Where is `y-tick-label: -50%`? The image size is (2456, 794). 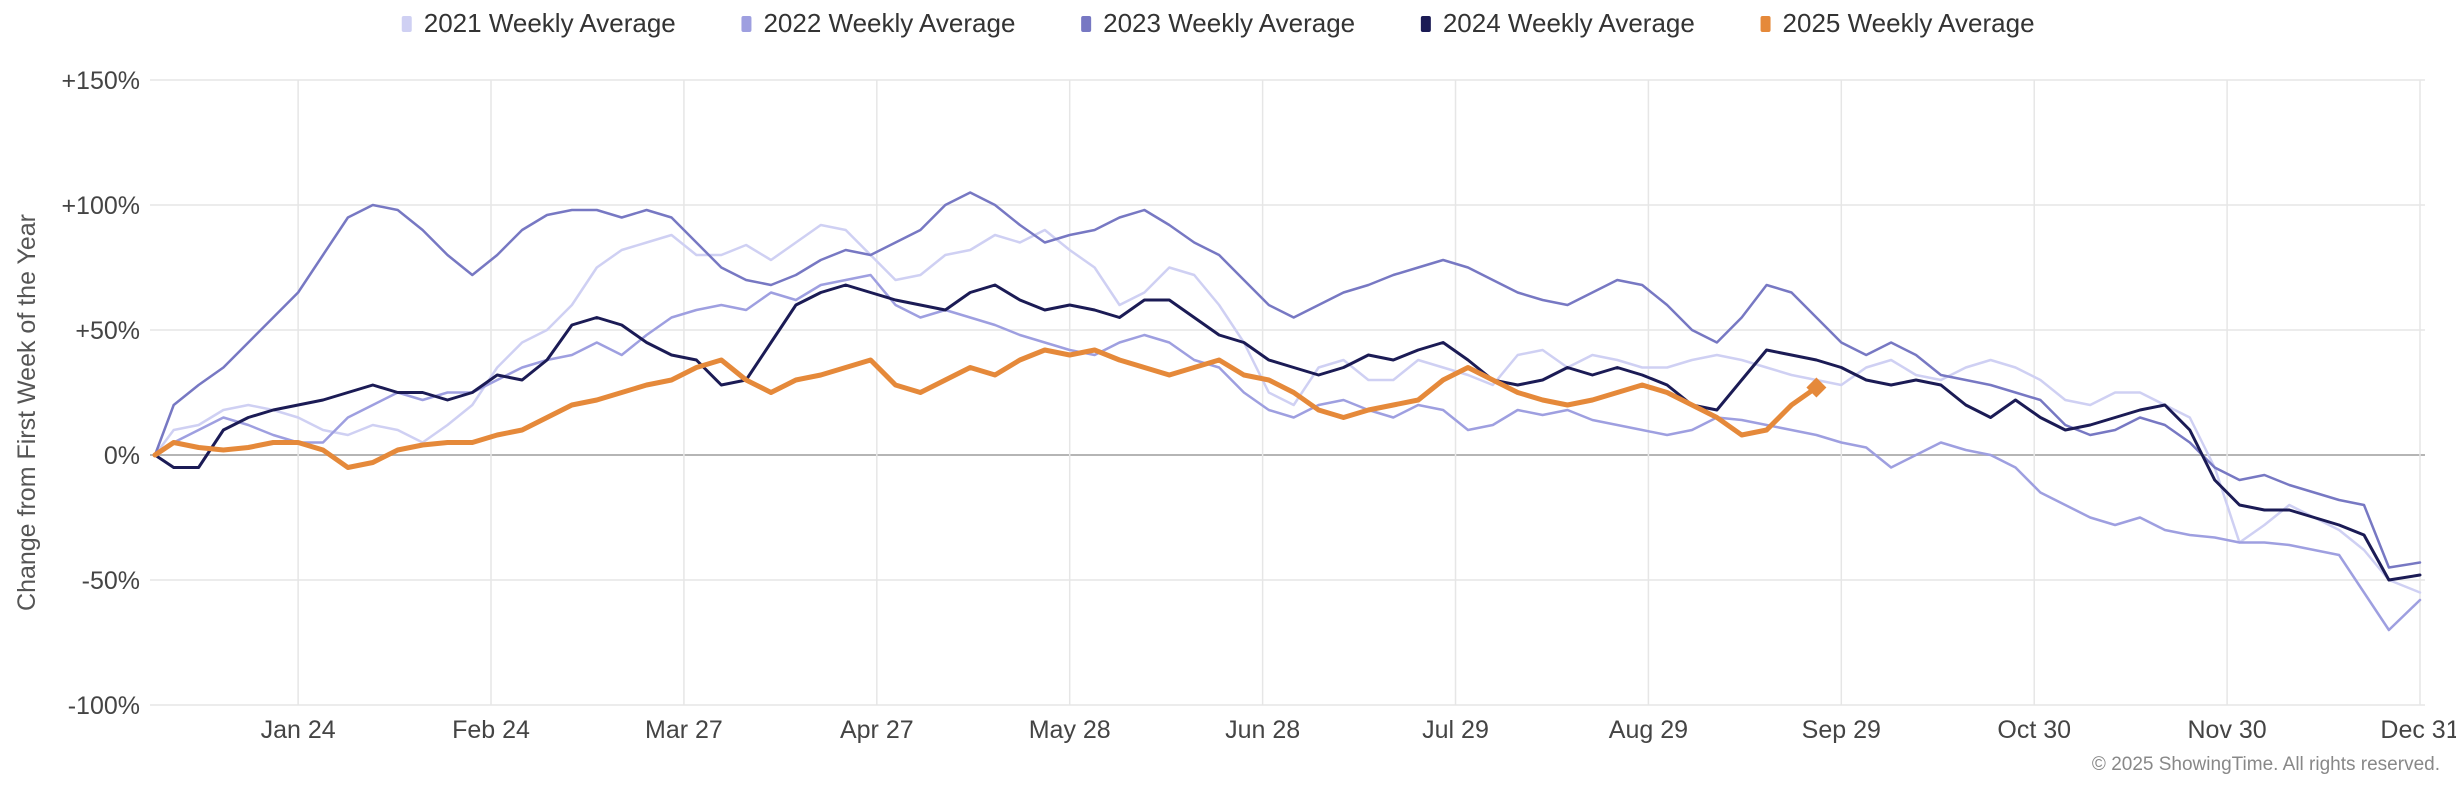
y-tick-label: -50% is located at coordinates (111, 581).